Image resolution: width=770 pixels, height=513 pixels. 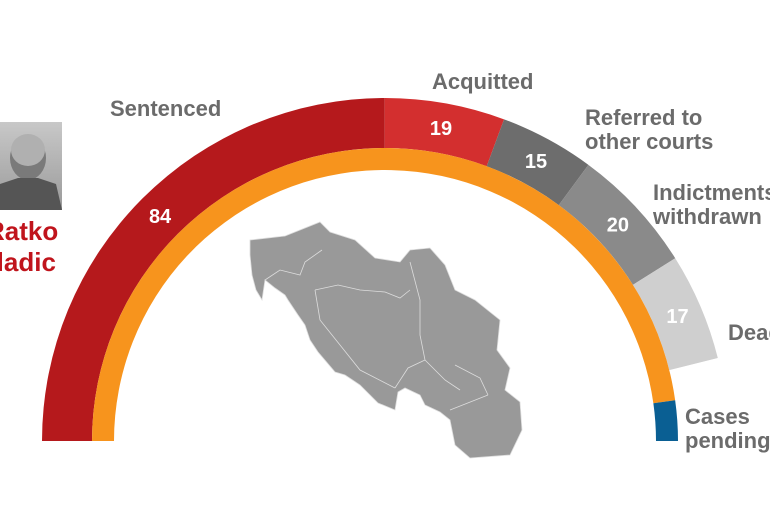 I want to click on label-sentenced: Sentenced, so click(x=166, y=108).